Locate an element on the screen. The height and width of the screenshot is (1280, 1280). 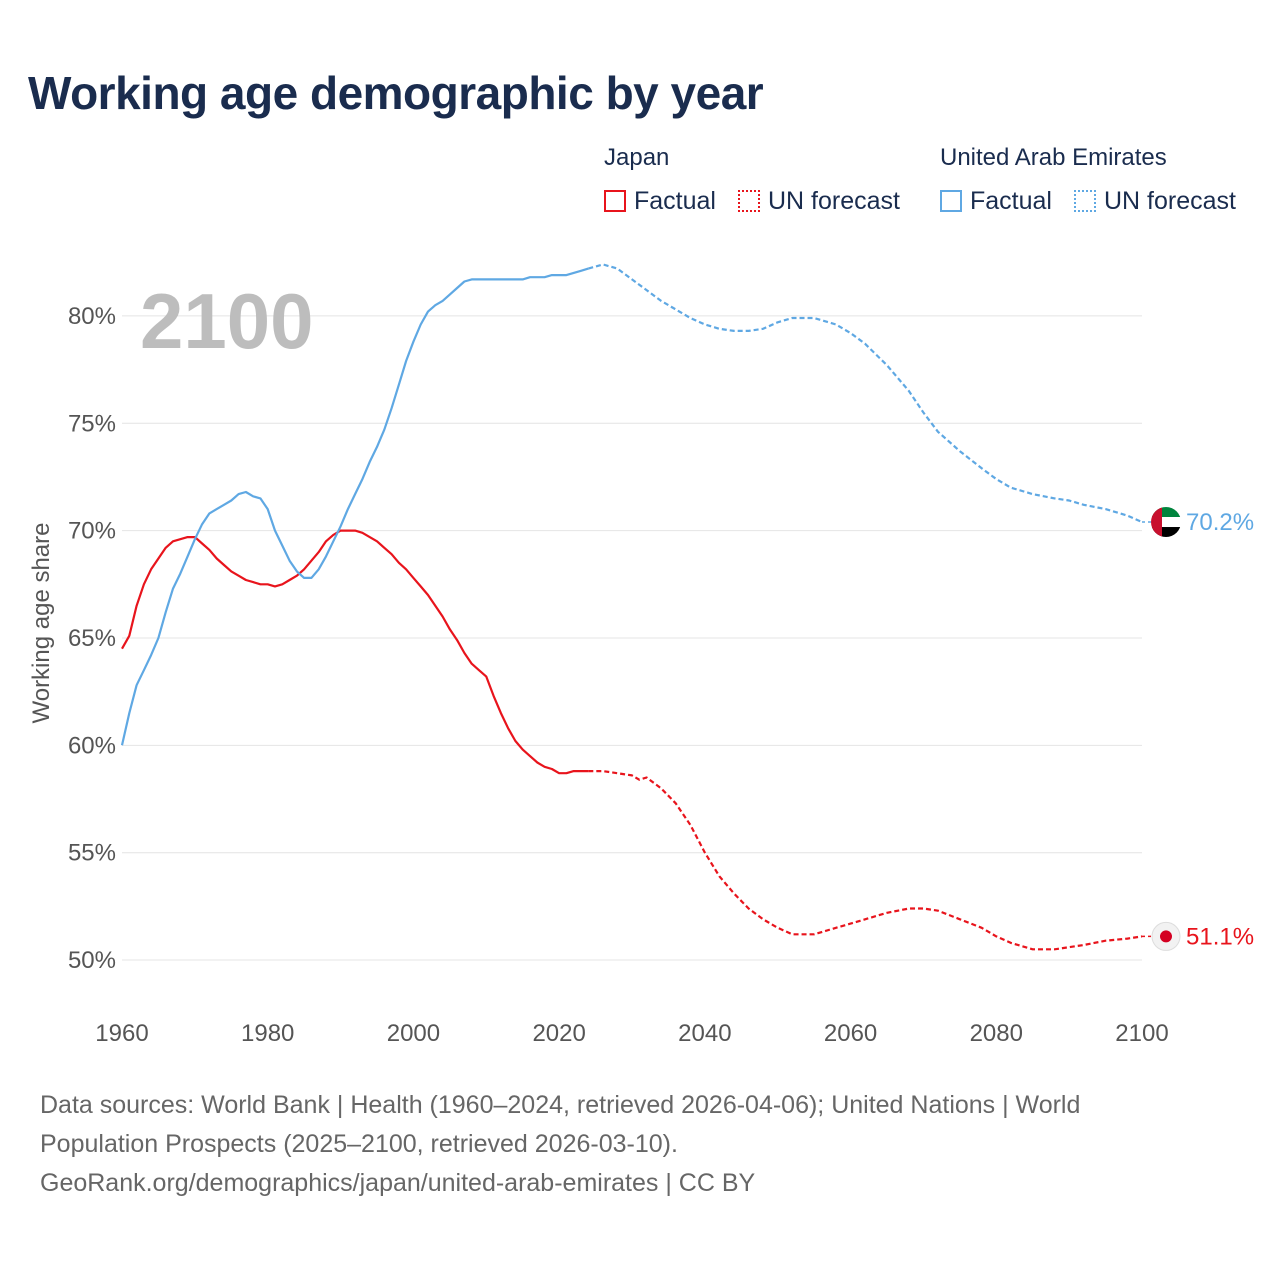
series-line-uae-factual is located at coordinates (354, 506).